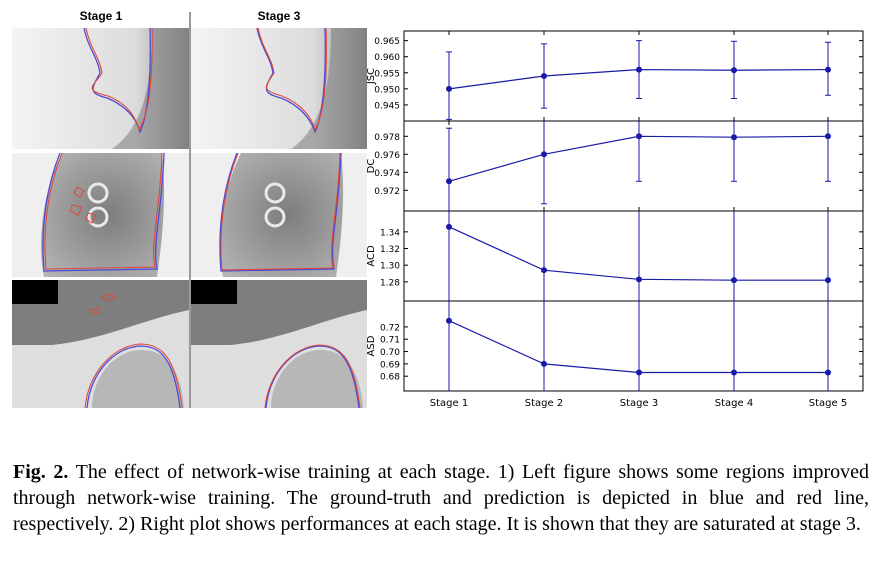 This screenshot has height=571, width=877. Describe the element at coordinates (100, 88) in the screenshot. I see `xray-panel-row1-stage1` at that location.